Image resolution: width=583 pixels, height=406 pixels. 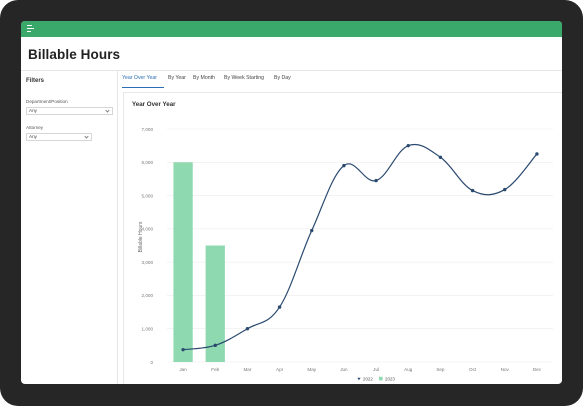 What do you see at coordinates (537, 369) in the screenshot?
I see `x-tick-label: Dec` at bounding box center [537, 369].